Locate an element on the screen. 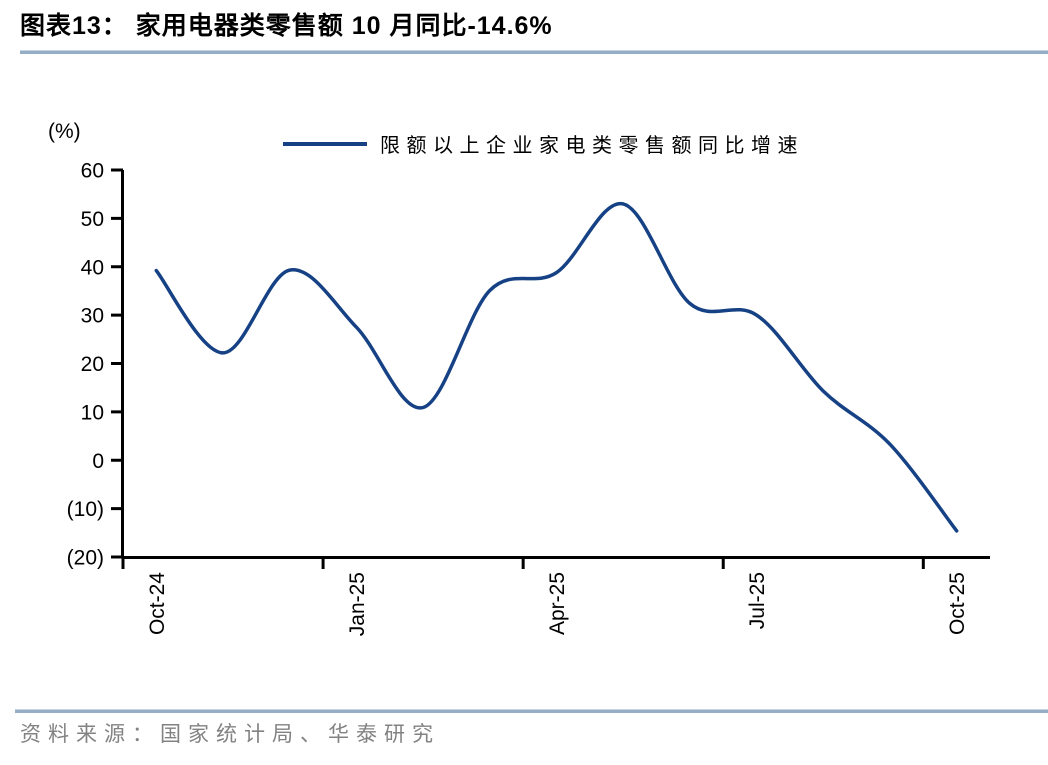 Image resolution: width=1048 pixels, height=765 pixels. y-tick-label: (20) is located at coordinates (85, 558).